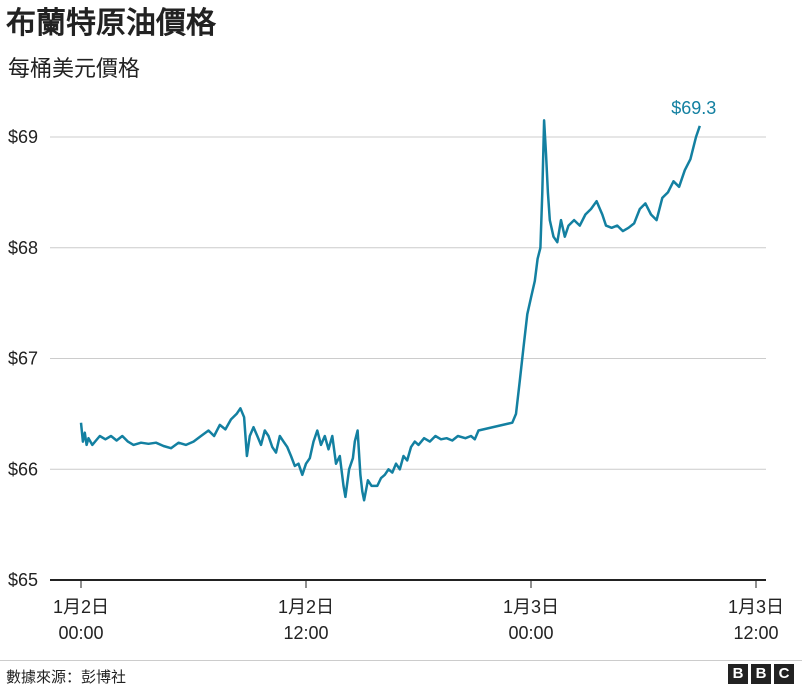 The image size is (802, 688). What do you see at coordinates (23, 469) in the screenshot?
I see `y-tick-label: $66` at bounding box center [23, 469].